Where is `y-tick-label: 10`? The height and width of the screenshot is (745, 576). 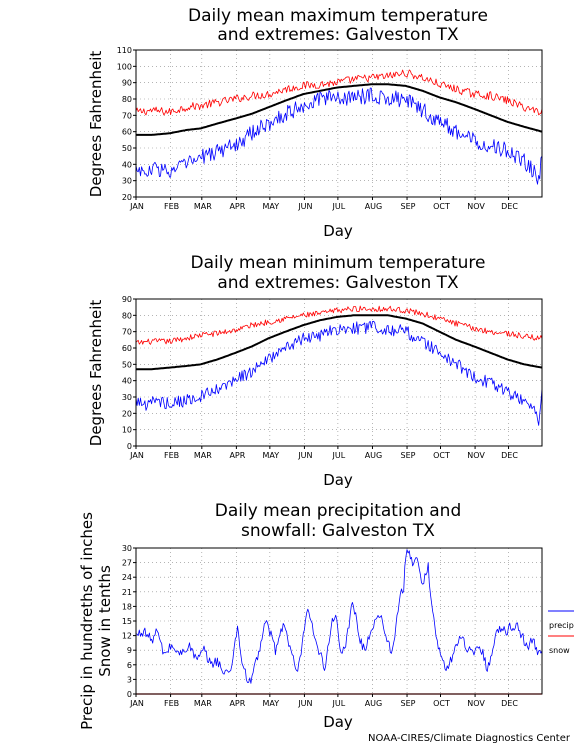
y-tick-label: 10 is located at coordinates (127, 430).